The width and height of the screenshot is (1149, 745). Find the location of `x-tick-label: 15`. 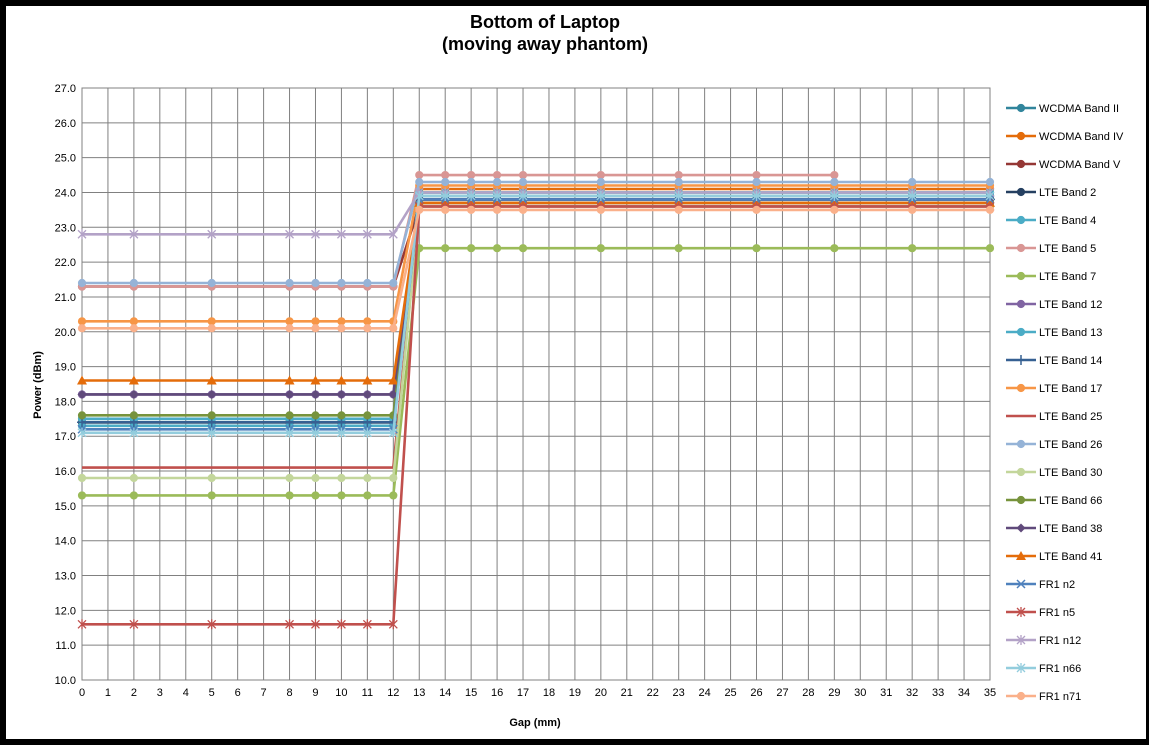

x-tick-label: 15 is located at coordinates (471, 693).